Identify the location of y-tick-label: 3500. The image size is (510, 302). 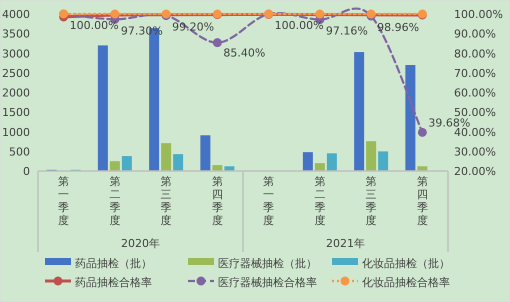
(16, 34).